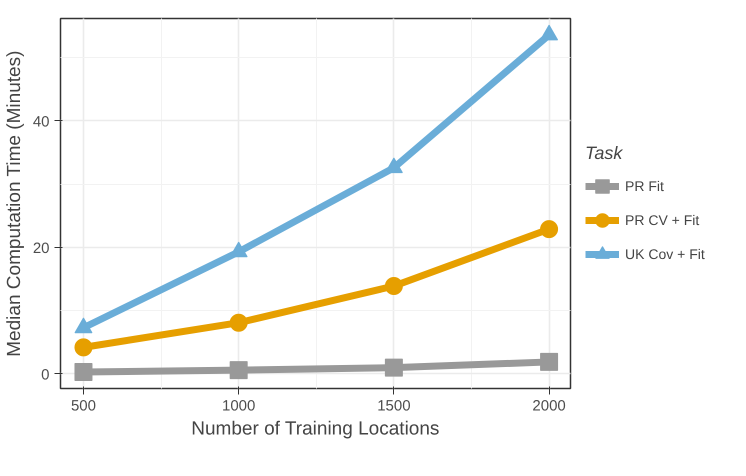 Image resolution: width=746 pixels, height=476 pixels. I want to click on y-tick-label: 40, so click(41, 121).